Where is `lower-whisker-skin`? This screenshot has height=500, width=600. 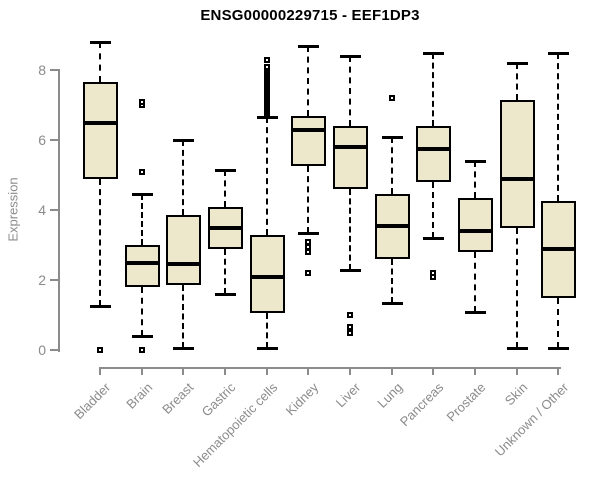
lower-whisker-skin is located at coordinates (516, 288).